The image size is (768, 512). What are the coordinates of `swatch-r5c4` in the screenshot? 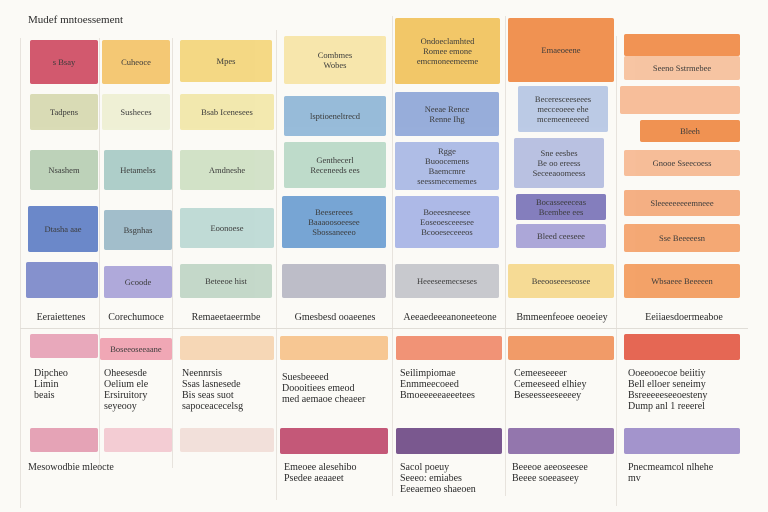 It's located at (334, 281).